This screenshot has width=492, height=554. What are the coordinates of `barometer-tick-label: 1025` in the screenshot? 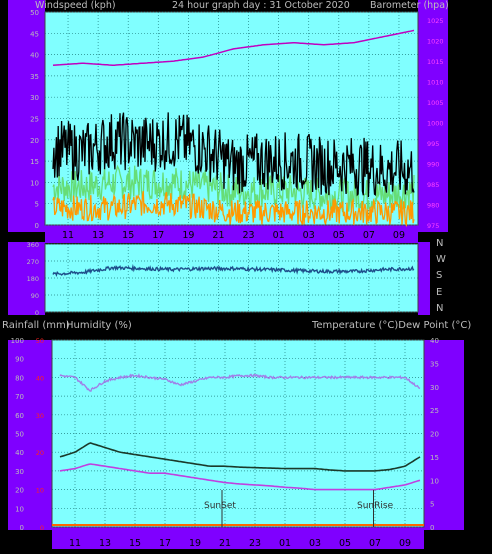 It's located at (435, 21).